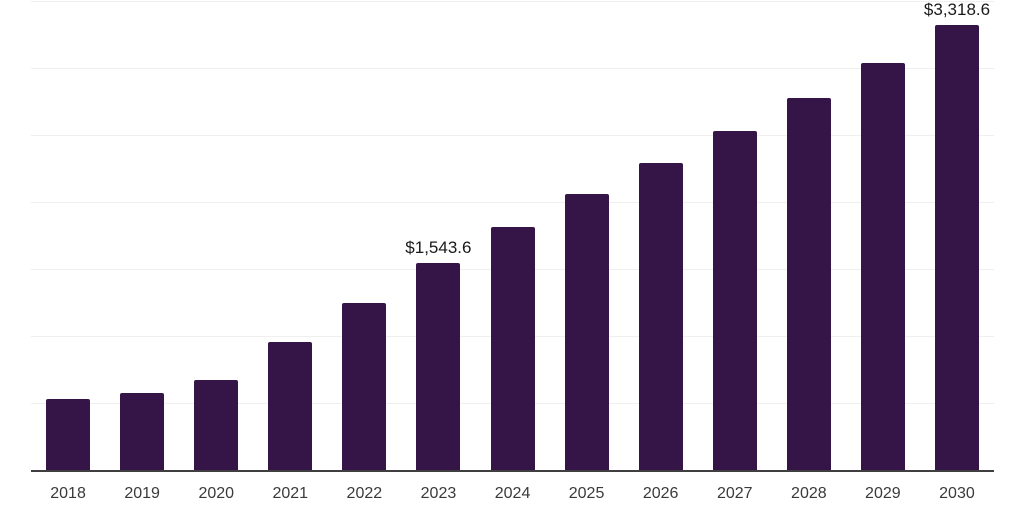 The width and height of the screenshot is (1024, 512). I want to click on x-axis-label-2024: 2024, so click(512, 493).